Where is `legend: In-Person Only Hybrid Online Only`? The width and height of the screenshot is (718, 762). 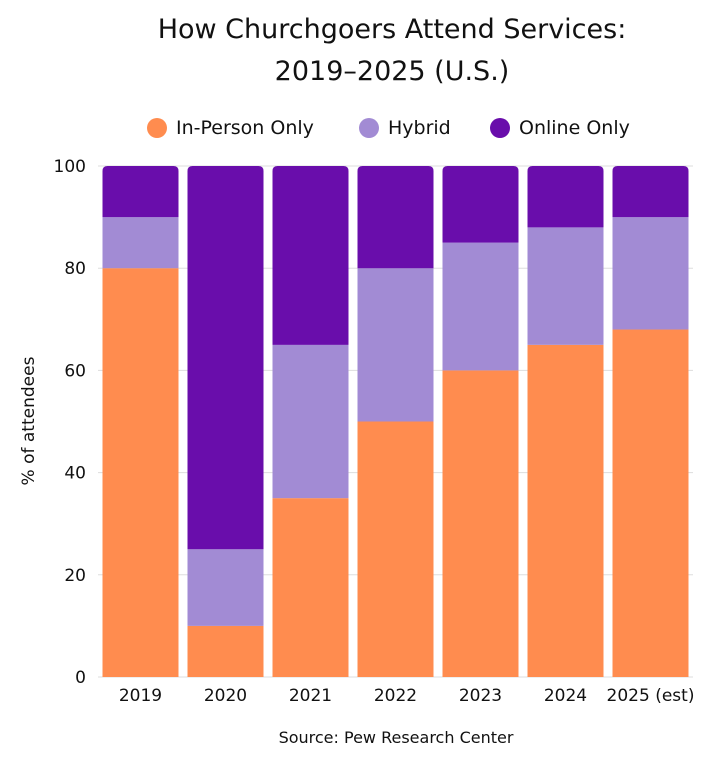 legend: In-Person Only Hybrid Online Only is located at coordinates (388, 128).